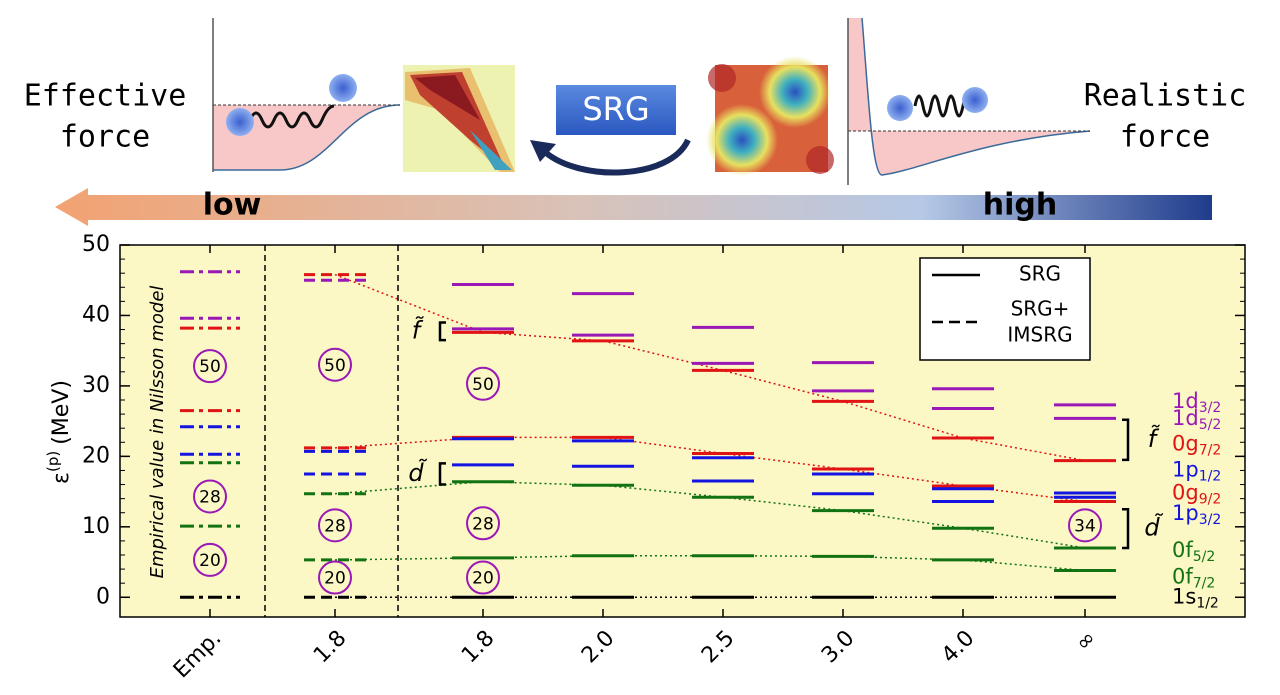  I want to click on y-tick-label: 40, so click(96, 314).